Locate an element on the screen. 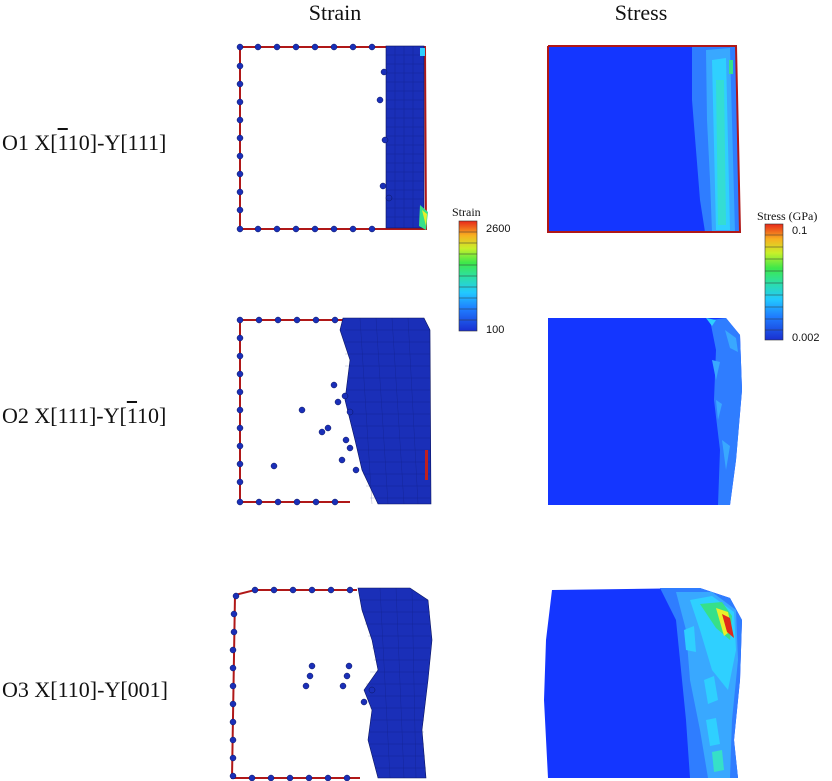  stress-colorbar-title: Stress (GPa) is located at coordinates (787, 216).